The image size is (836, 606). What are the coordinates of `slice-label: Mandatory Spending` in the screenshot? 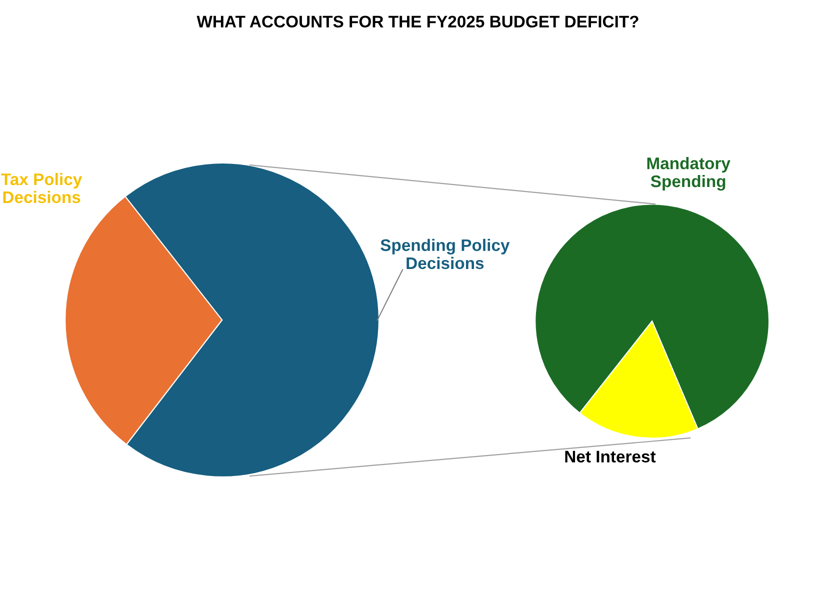 It's located at (688, 174).